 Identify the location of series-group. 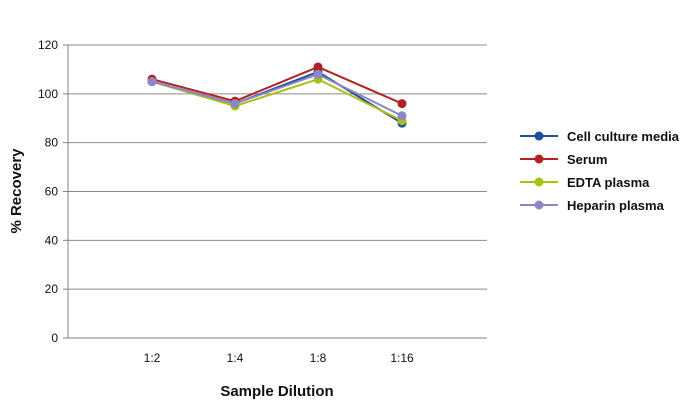
(277, 95).